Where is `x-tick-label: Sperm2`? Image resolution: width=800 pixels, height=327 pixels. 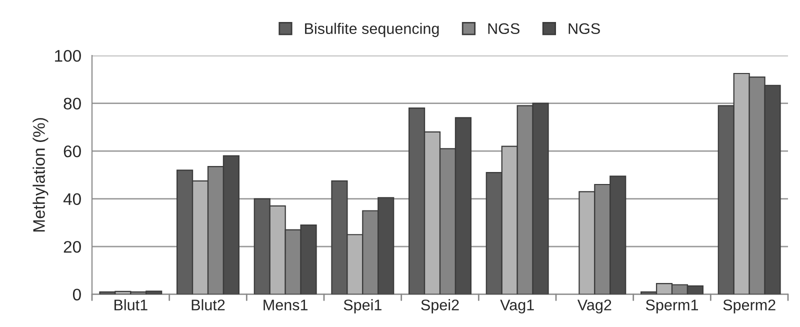 x-tick-label: Sperm2 is located at coordinates (749, 307).